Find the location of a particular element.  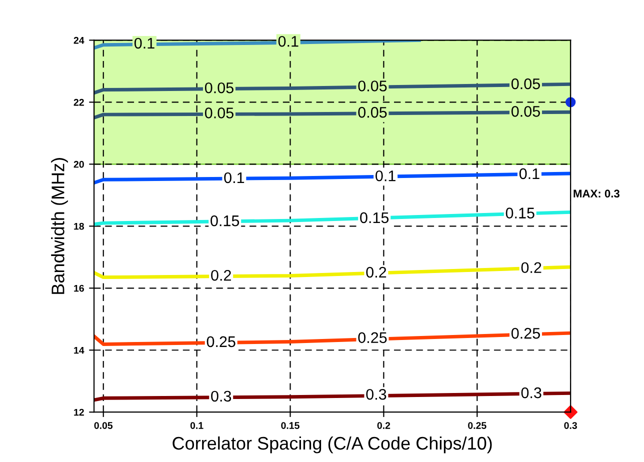

x-tick-label: 0.3 is located at coordinates (570, 425).